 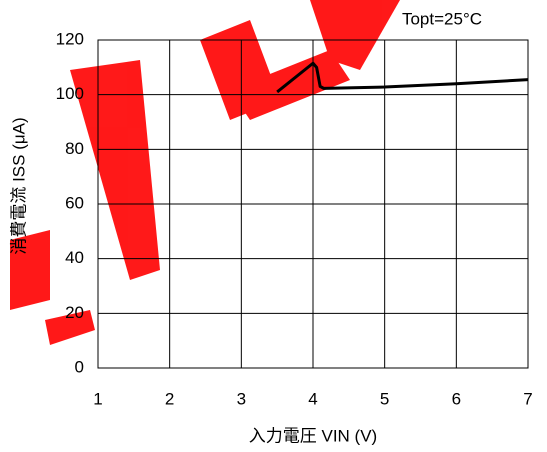 I want to click on y-tick-label: 0, so click(x=79, y=366).